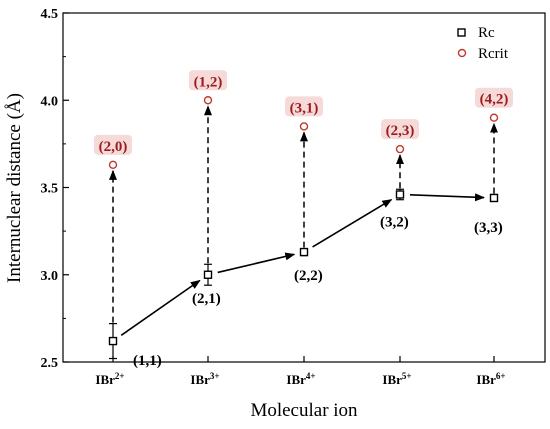 This screenshot has width=550, height=429. I want to click on x-tick-label: IBr2+, so click(109, 379).